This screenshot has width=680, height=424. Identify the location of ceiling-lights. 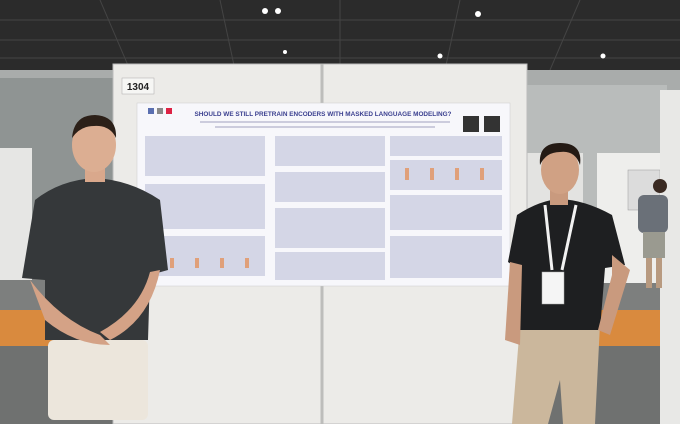
(434, 33).